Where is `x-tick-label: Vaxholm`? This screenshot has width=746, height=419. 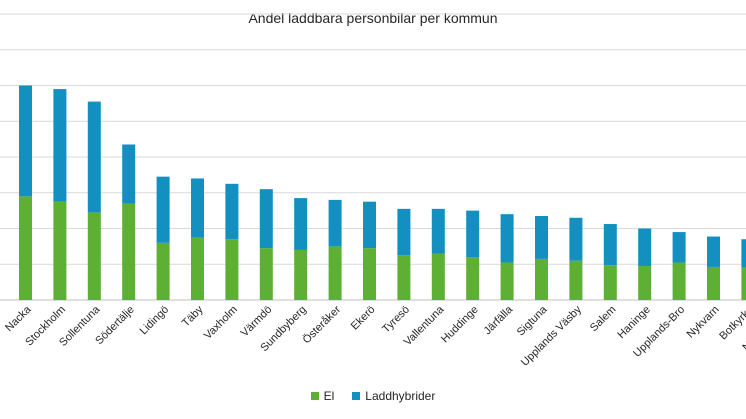 x-tick-label: Vaxholm is located at coordinates (221, 323).